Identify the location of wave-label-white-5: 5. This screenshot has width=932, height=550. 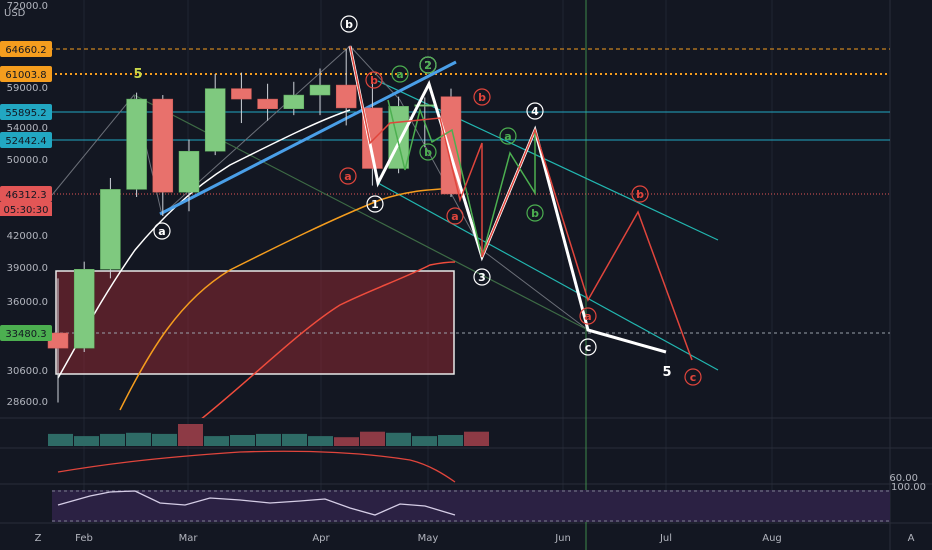
(666, 372).